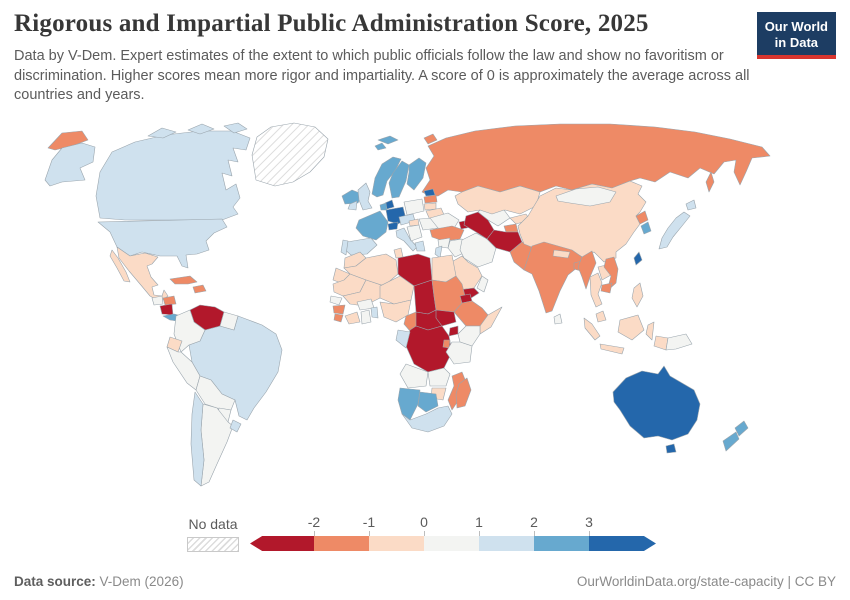 The image size is (850, 600). What do you see at coordinates (409, 404) in the screenshot?
I see `country-namibia` at bounding box center [409, 404].